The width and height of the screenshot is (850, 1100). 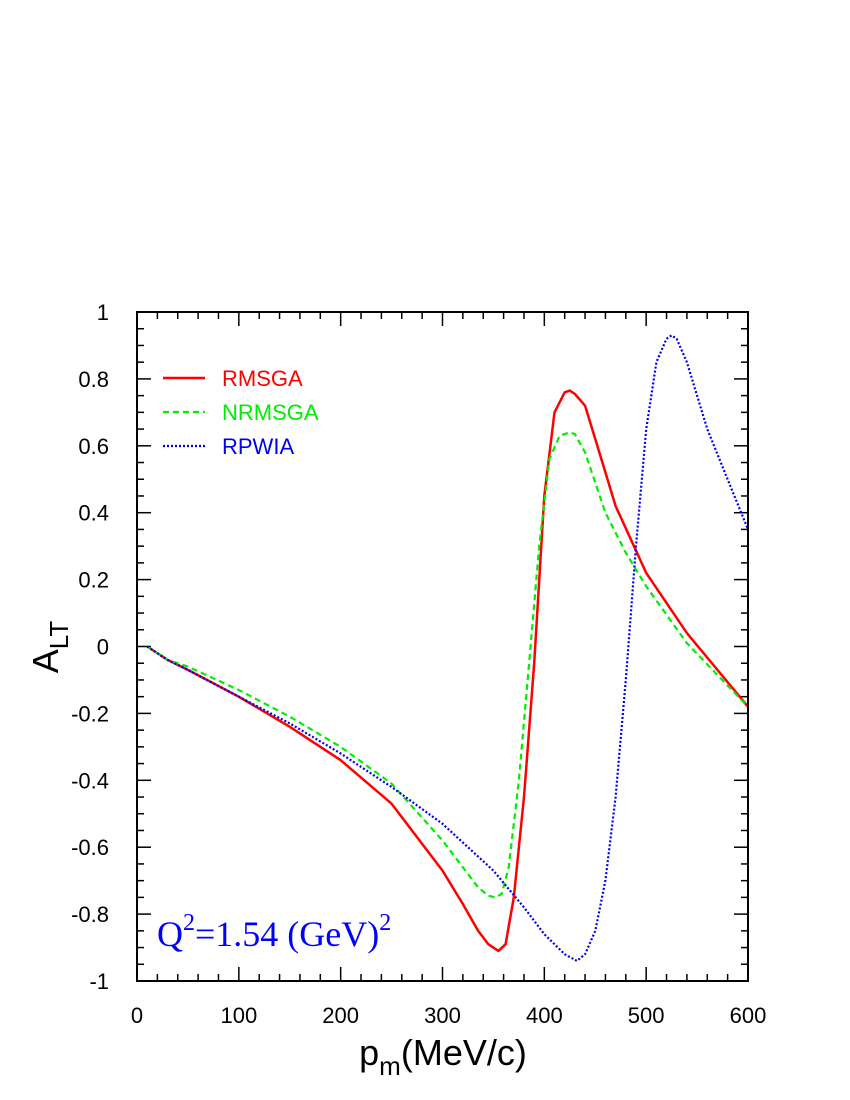 I want to click on annotation-sup2: 2, so click(x=385, y=923).